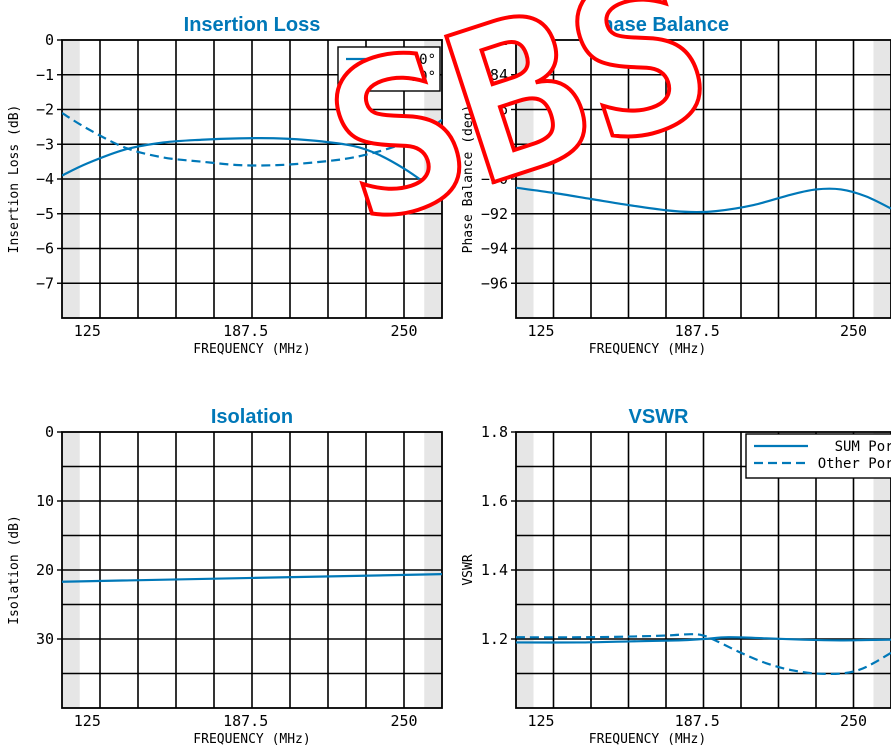  Describe the element at coordinates (494, 432) in the screenshot. I see `y-tick-label: 1.8` at that location.